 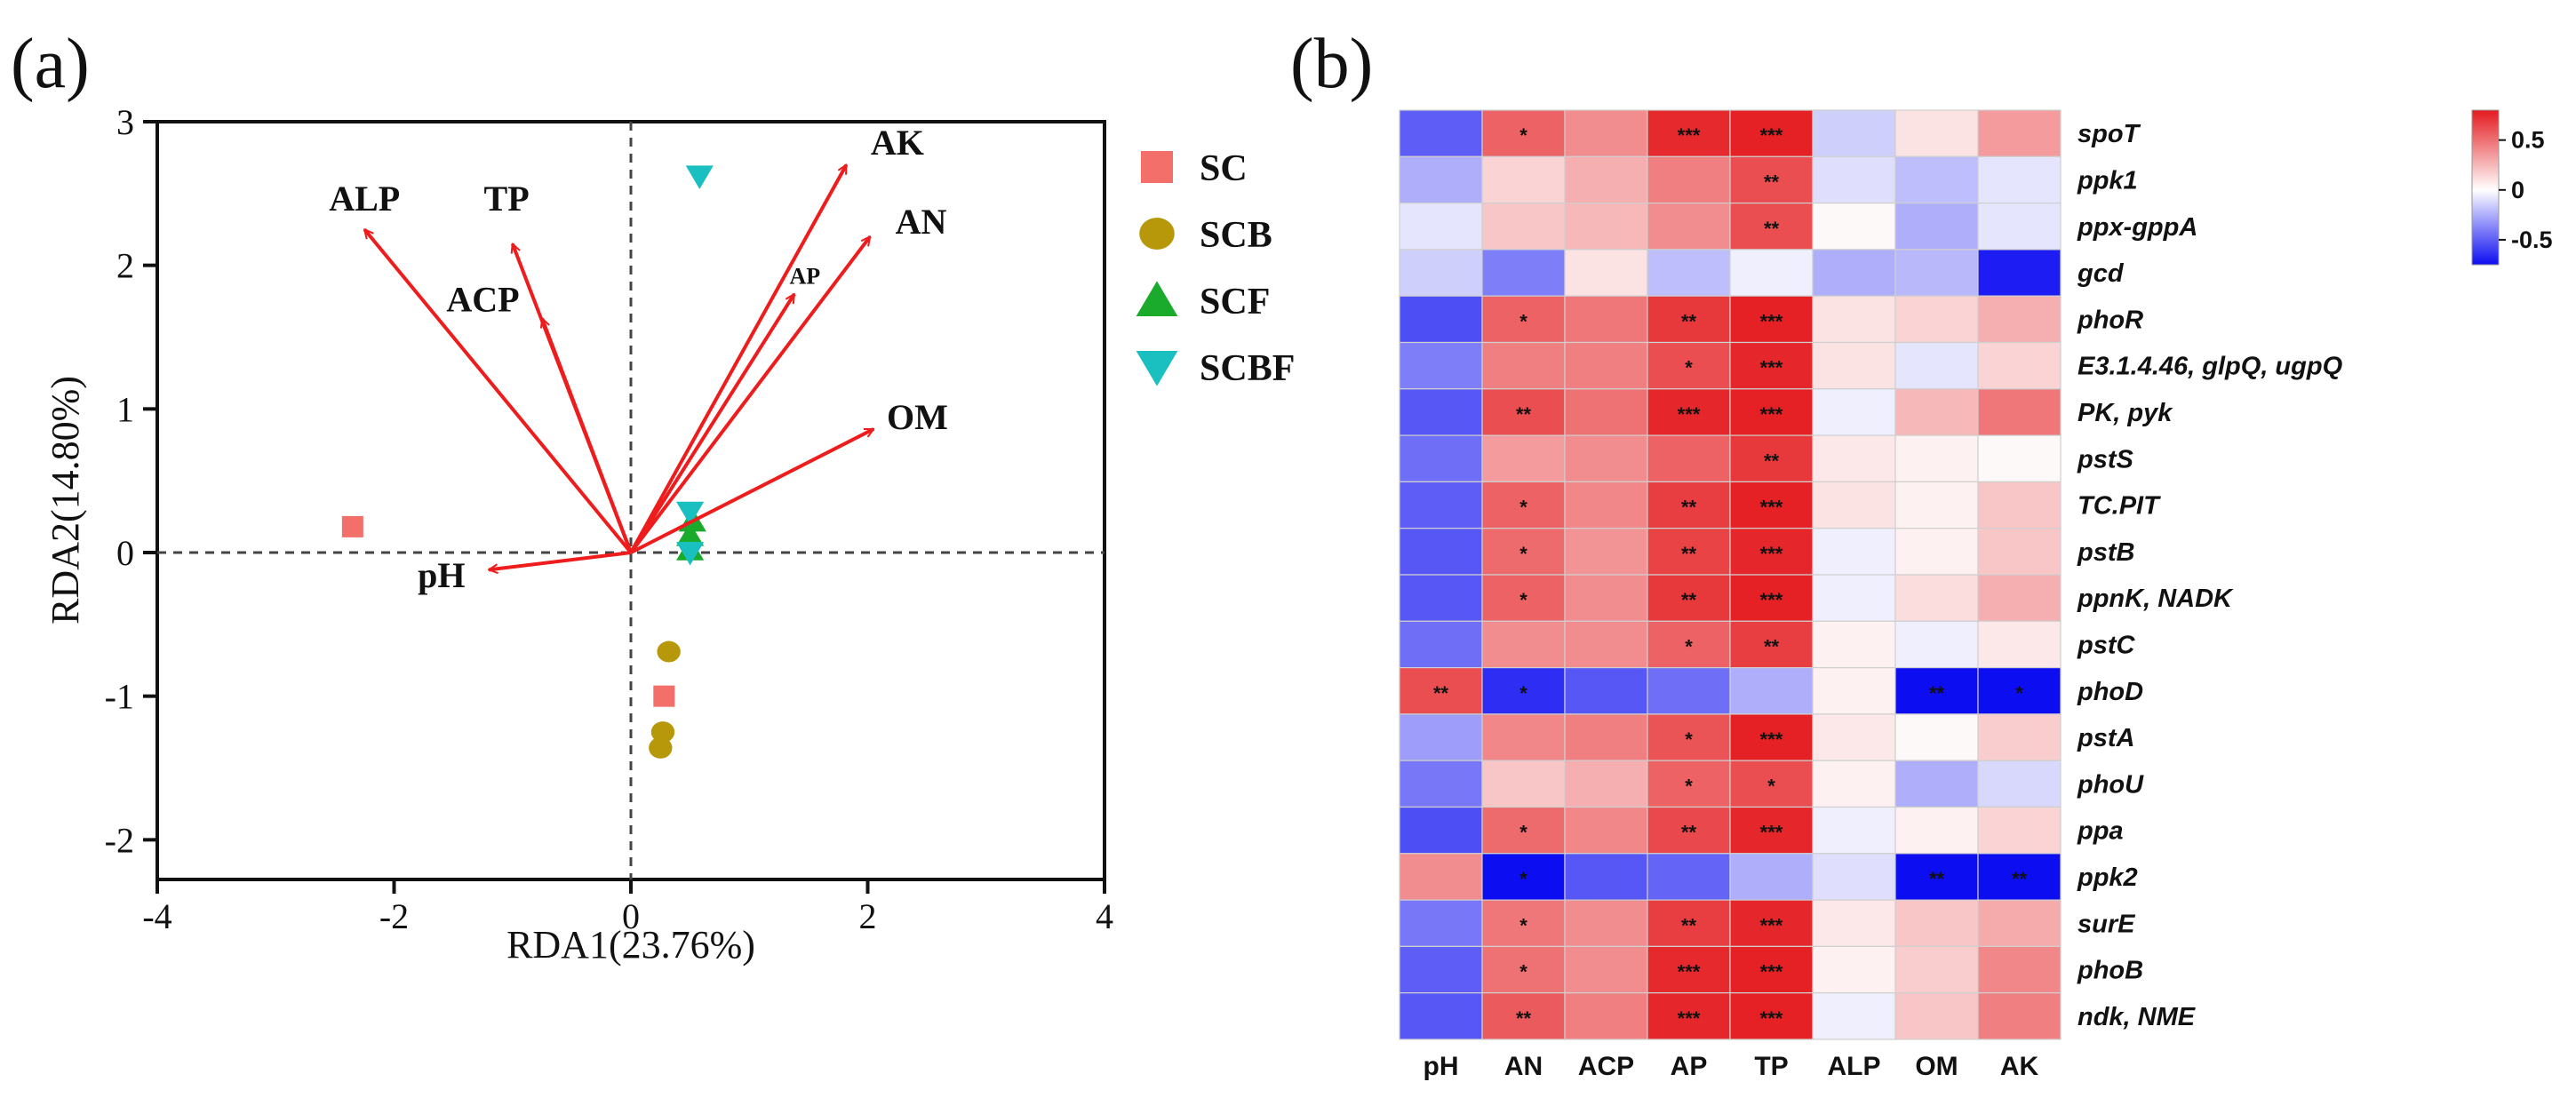 I want to click on row-label: pstB, so click(x=2105, y=552).